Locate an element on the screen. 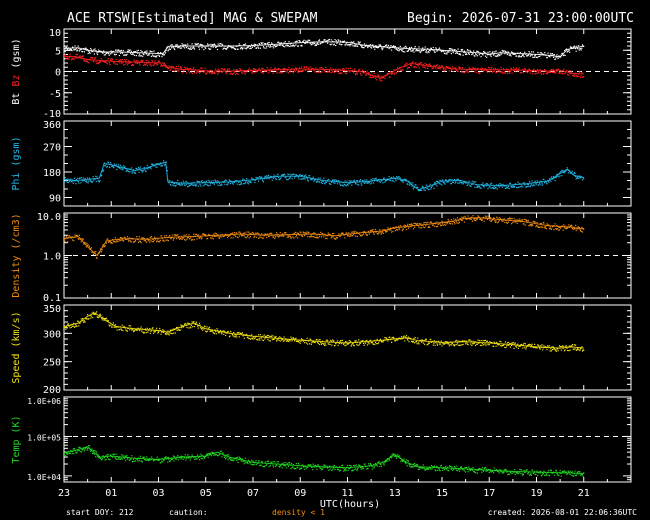 Image resolution: width=650 pixels, height=520 pixels. y-axis-label-temp: Temp (K) is located at coordinates (16, 439).